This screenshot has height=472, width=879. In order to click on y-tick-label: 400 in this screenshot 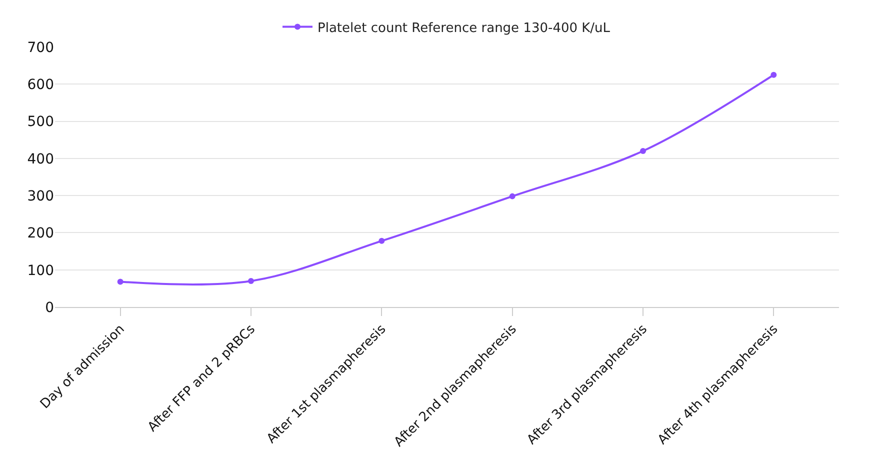, I will do `click(40, 159)`.